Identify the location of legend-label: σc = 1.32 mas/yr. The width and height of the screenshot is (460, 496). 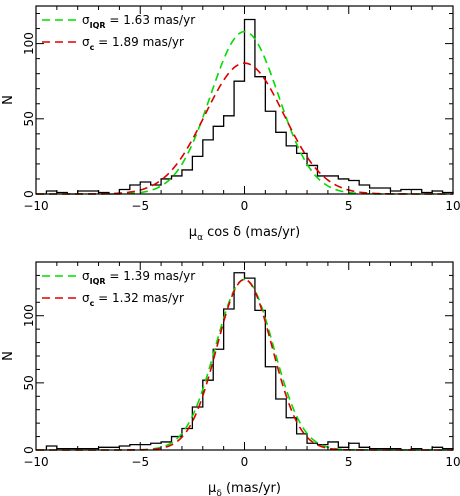
(133, 299).